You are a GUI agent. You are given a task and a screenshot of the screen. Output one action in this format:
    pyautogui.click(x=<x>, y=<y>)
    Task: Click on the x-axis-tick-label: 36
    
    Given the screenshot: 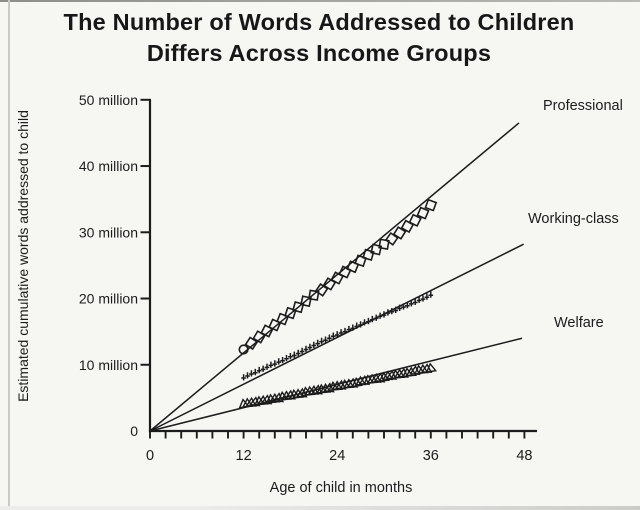 What is the action you would take?
    pyautogui.click(x=431, y=456)
    